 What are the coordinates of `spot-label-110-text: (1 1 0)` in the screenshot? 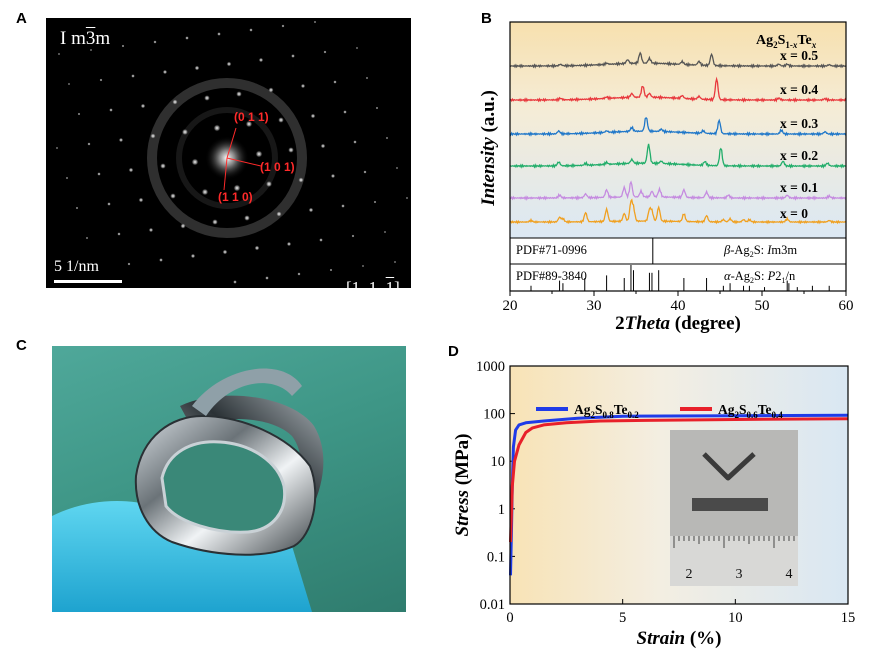 It's located at (235, 197).